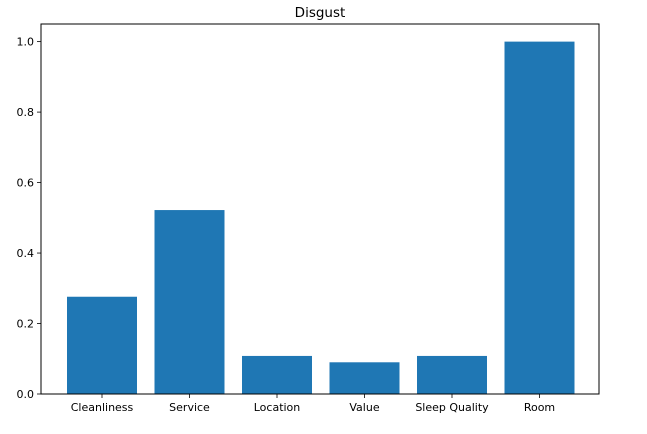 The width and height of the screenshot is (647, 434). I want to click on y-tick-label: 0.2, so click(26, 324).